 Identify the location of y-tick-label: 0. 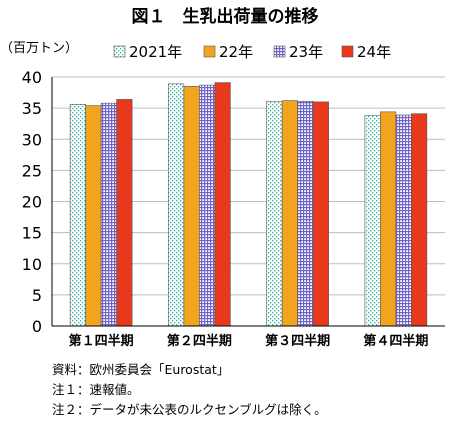
(37, 326).